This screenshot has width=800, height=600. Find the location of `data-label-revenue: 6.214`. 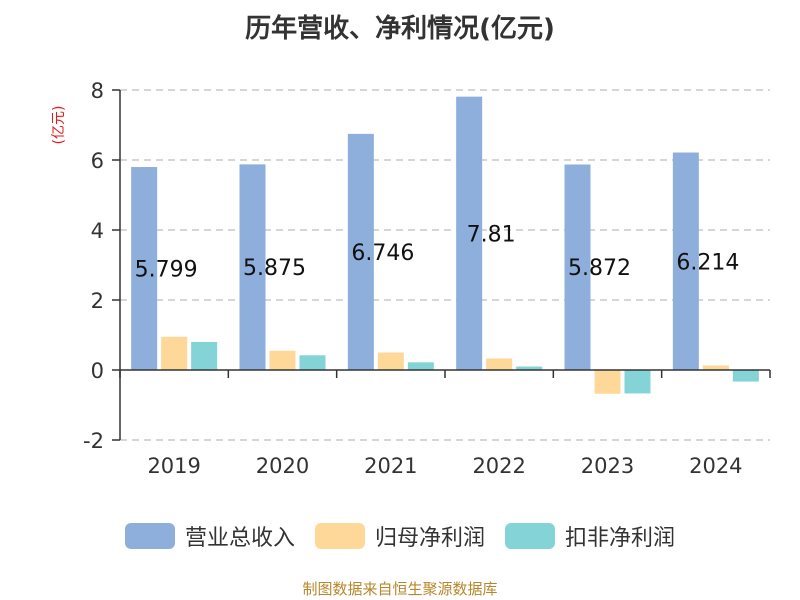

data-label-revenue: 6.214 is located at coordinates (707, 262).